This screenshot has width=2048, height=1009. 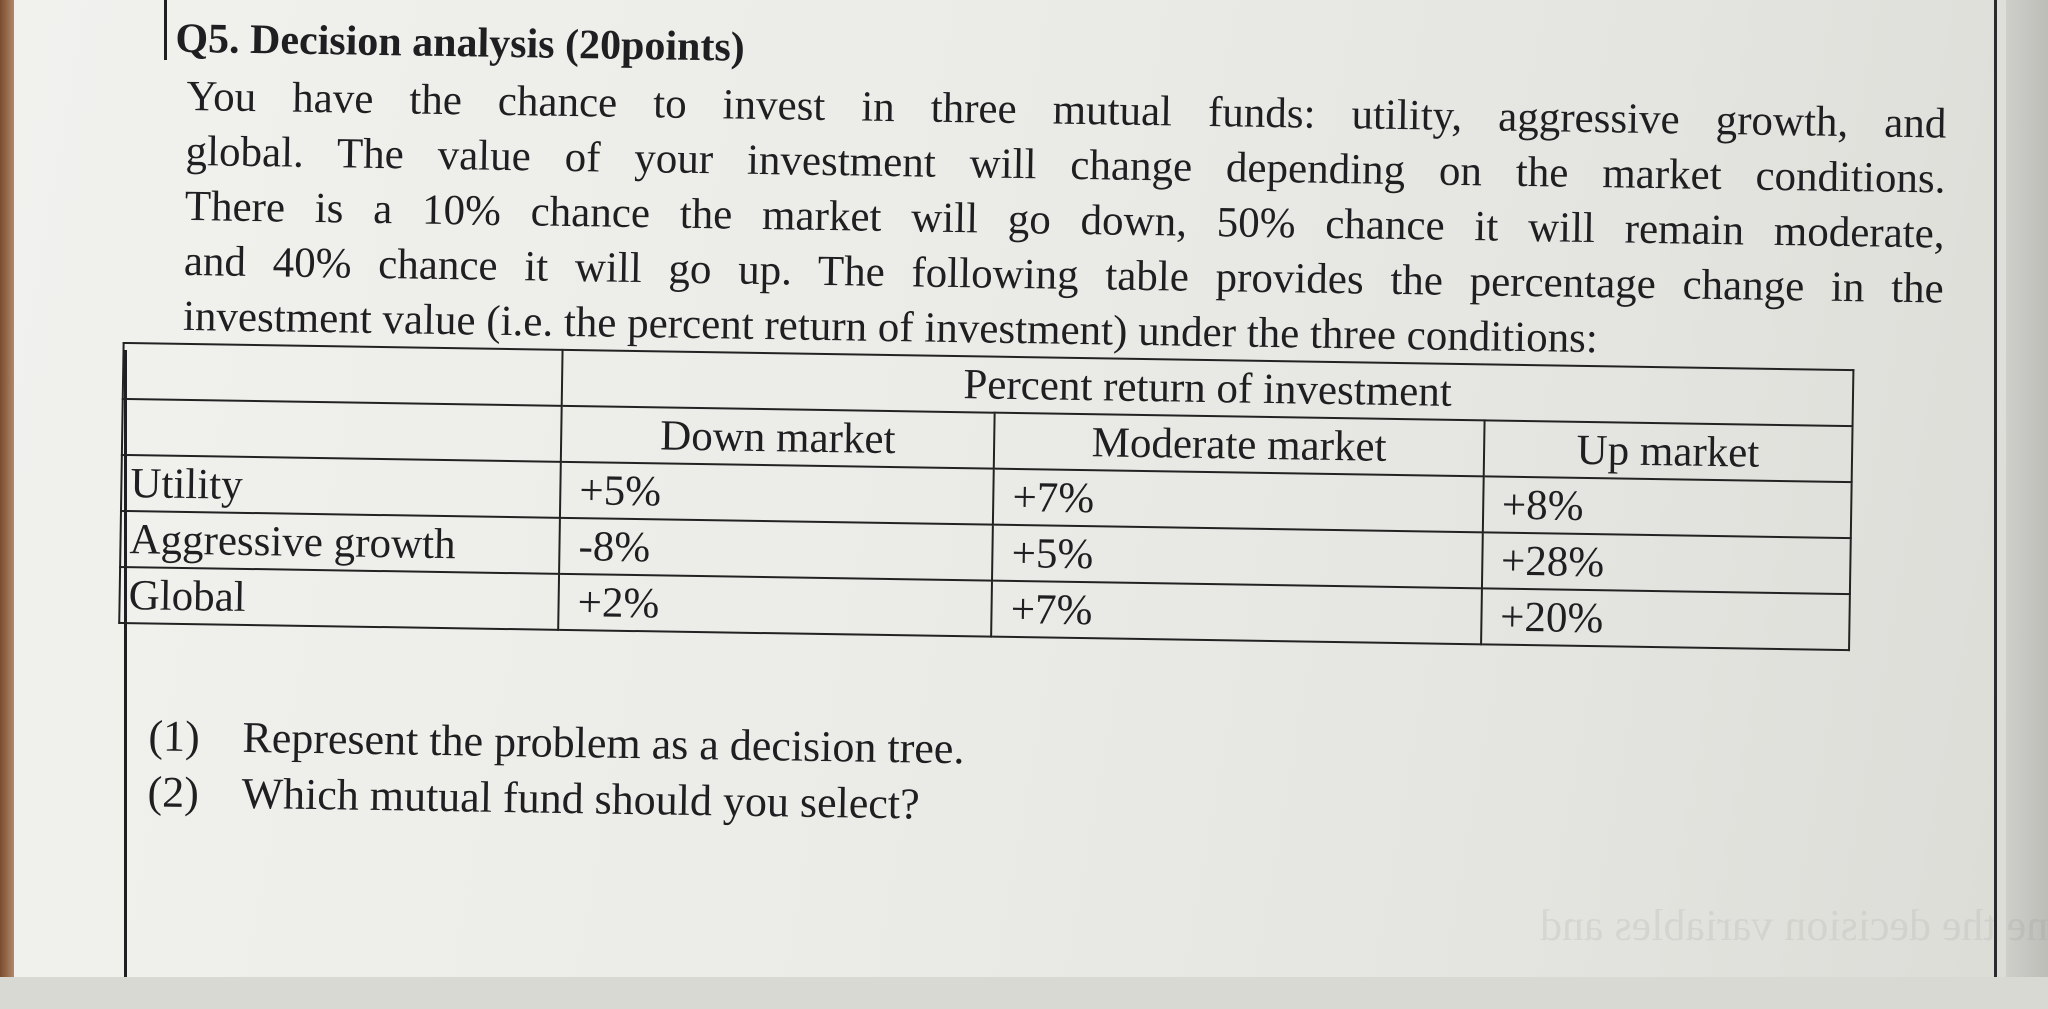 I want to click on table-cell: +28%, so click(x=1666, y=563).